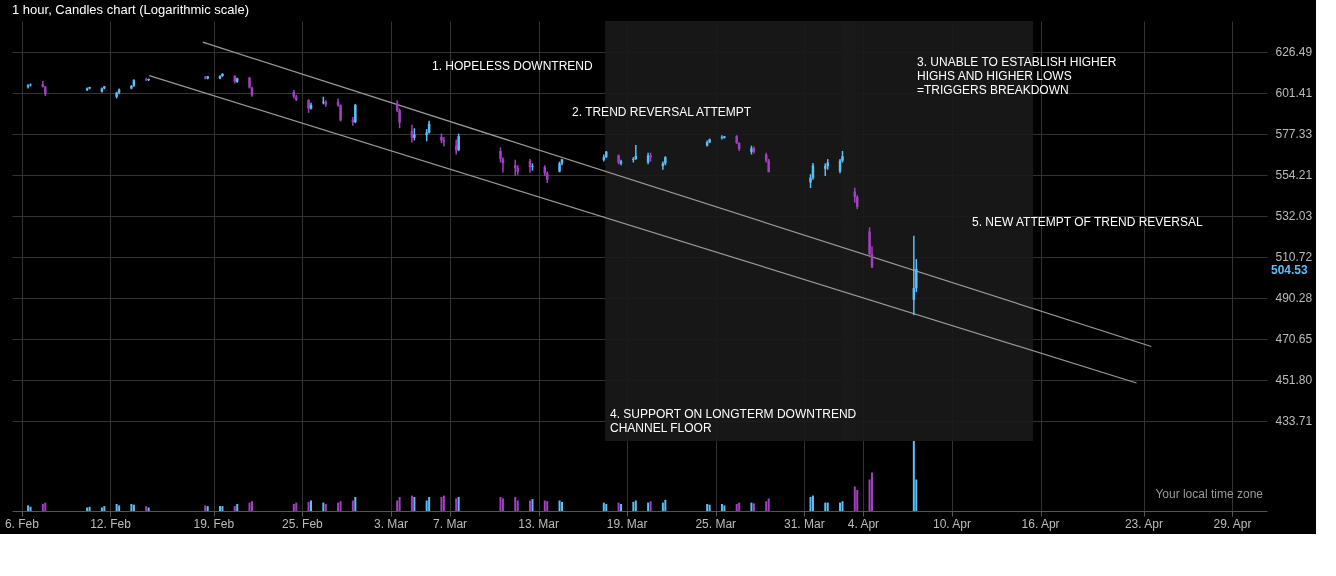  What do you see at coordinates (1294, 134) in the screenshot?
I see `y-tick-label: 577.33` at bounding box center [1294, 134].